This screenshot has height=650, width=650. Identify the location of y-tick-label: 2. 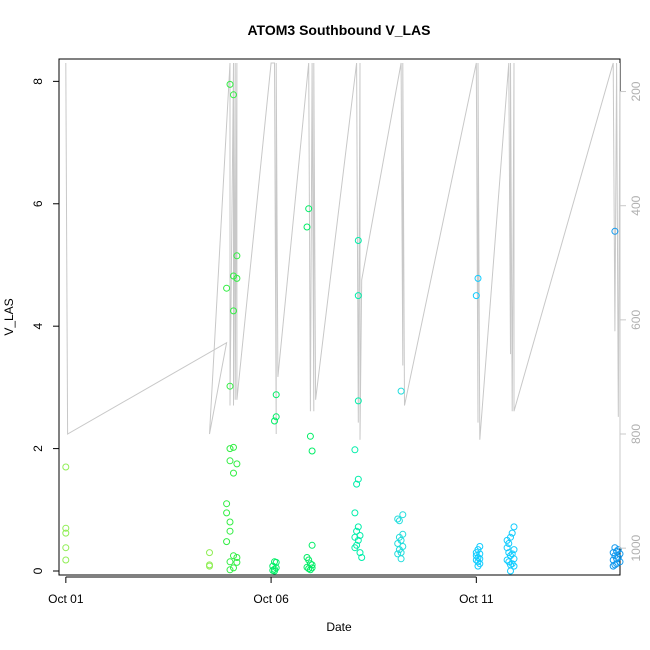
(38, 448).